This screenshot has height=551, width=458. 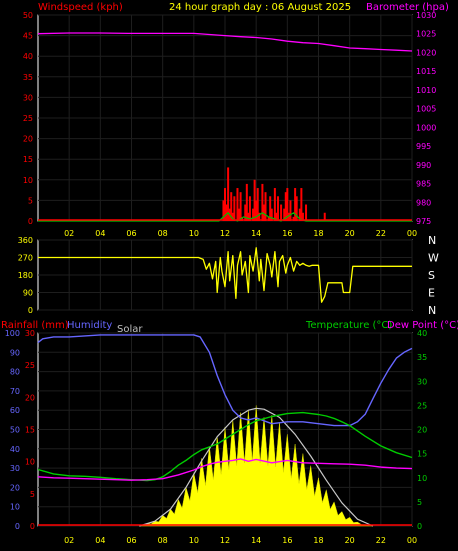 I want to click on barometer-tick-label: 1015, so click(x=426, y=71).